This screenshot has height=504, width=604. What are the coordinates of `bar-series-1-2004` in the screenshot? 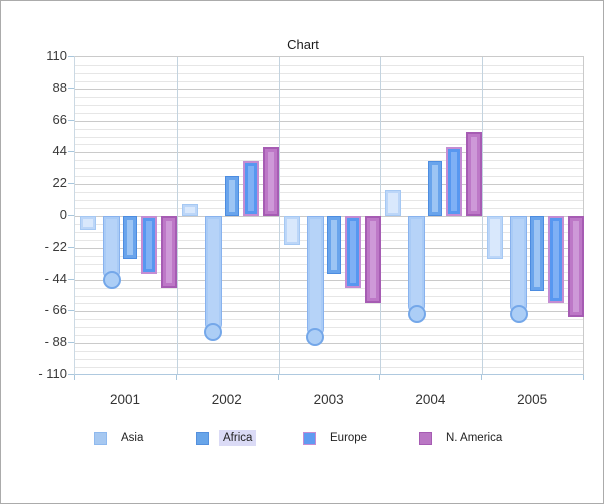 It's located at (393, 202).